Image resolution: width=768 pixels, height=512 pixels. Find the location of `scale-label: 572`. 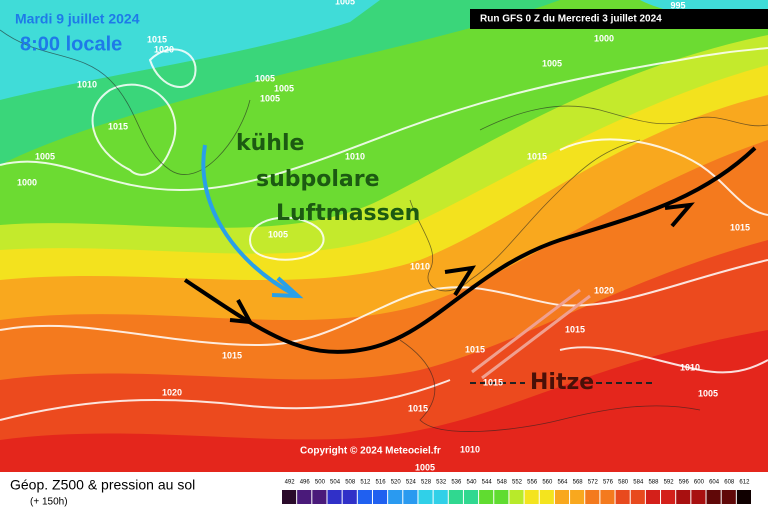

scale-label: 572 is located at coordinates (593, 483).